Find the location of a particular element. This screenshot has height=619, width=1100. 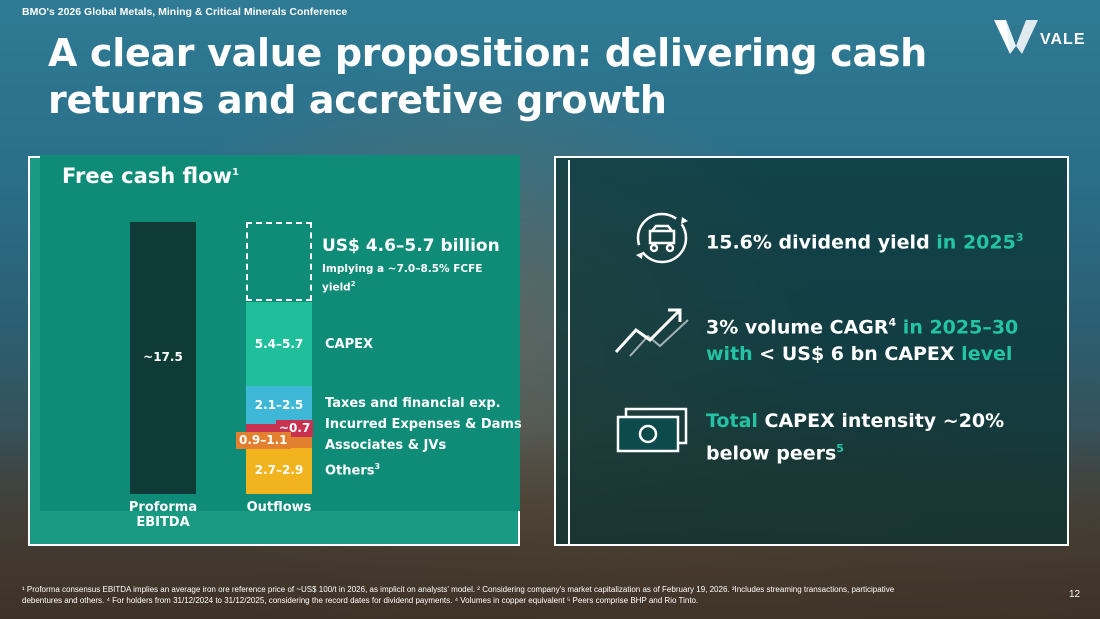

page-number: 12 is located at coordinates (1075, 594).